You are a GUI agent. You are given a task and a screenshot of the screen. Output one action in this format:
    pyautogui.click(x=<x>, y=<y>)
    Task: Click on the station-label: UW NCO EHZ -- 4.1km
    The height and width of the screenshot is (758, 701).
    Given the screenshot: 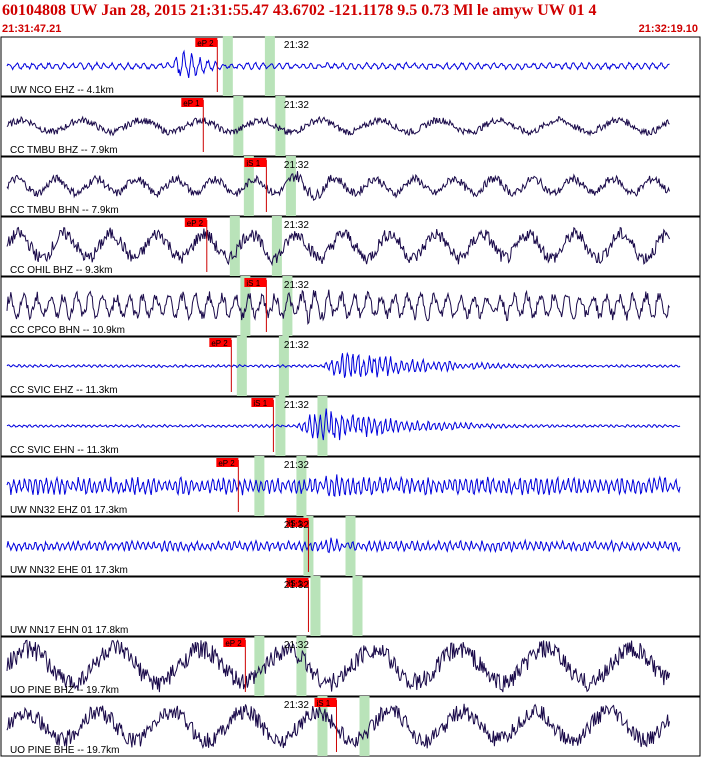 What is the action you would take?
    pyautogui.click(x=62, y=90)
    